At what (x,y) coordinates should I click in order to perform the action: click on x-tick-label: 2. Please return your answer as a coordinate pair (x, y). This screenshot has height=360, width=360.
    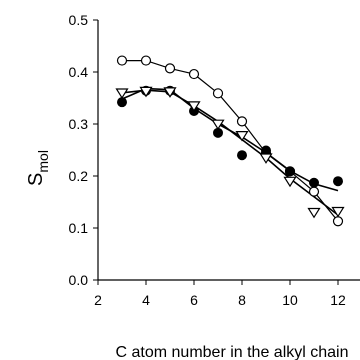
    Looking at the image, I should click on (98, 300).